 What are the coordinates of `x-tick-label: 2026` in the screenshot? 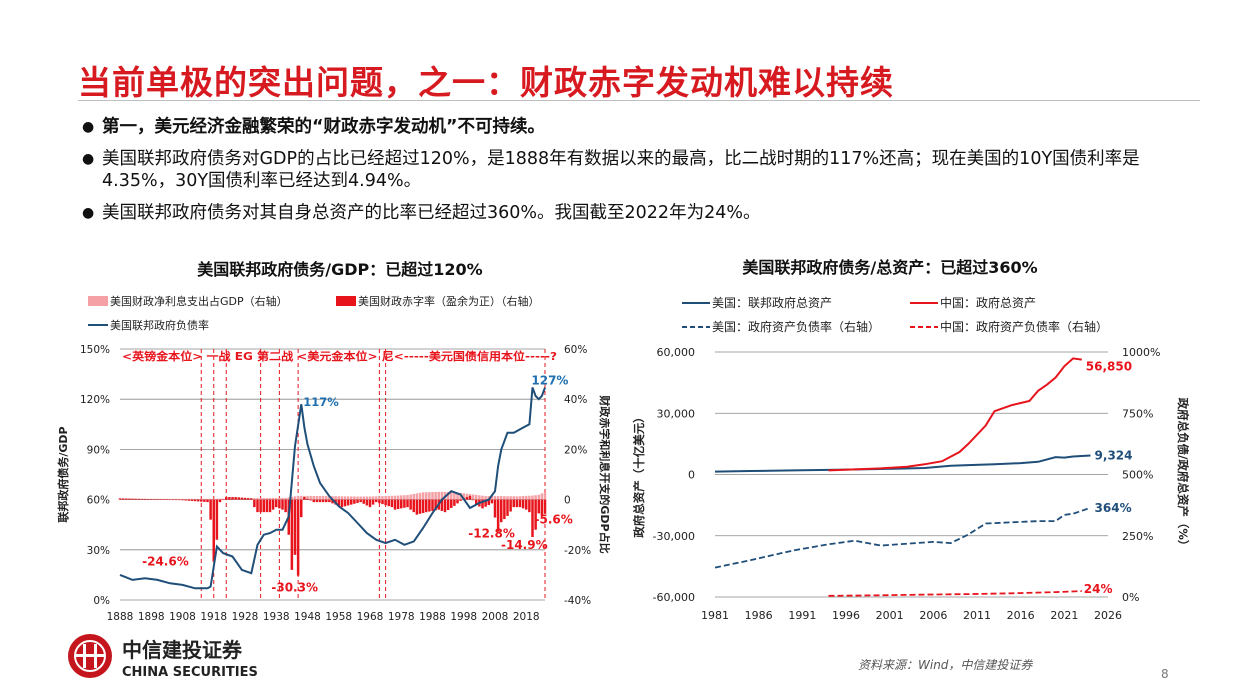 It's located at (1108, 615).